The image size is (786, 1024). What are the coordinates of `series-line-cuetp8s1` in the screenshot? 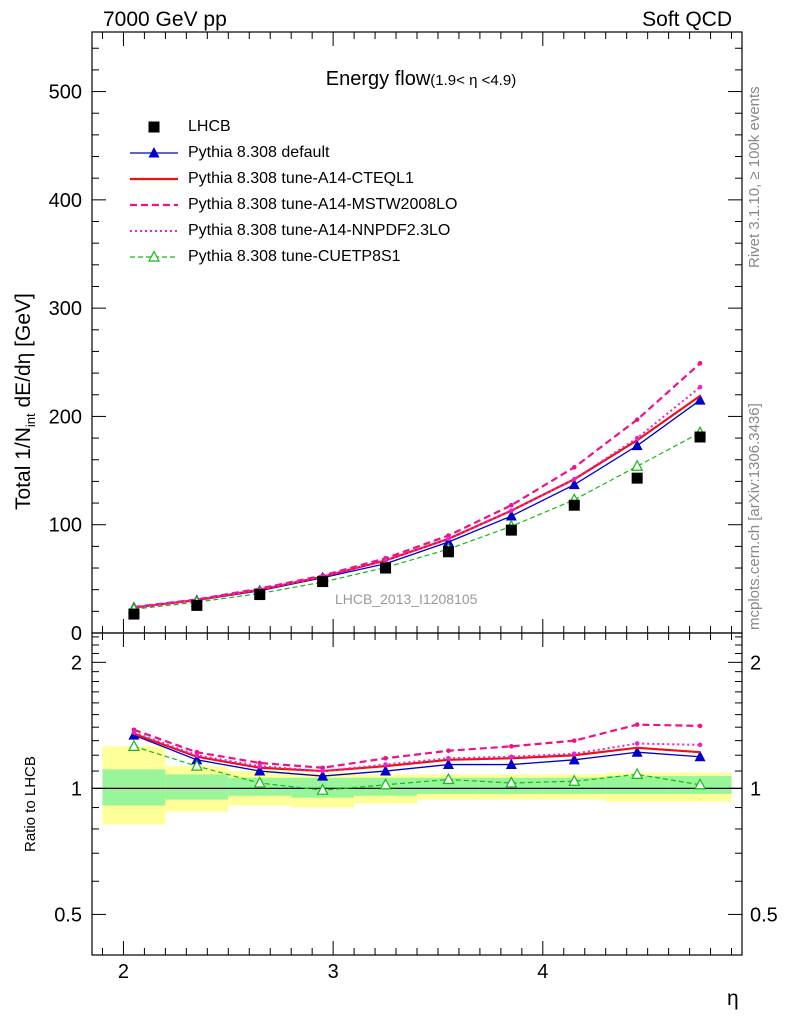 It's located at (417, 521).